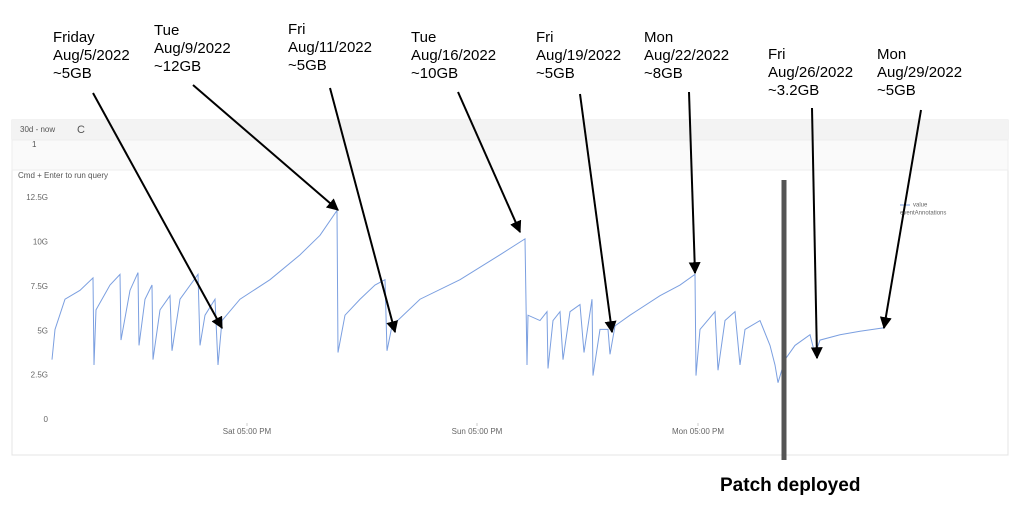  Describe the element at coordinates (39, 375) in the screenshot. I see `y-tick-label: 2.5G` at that location.